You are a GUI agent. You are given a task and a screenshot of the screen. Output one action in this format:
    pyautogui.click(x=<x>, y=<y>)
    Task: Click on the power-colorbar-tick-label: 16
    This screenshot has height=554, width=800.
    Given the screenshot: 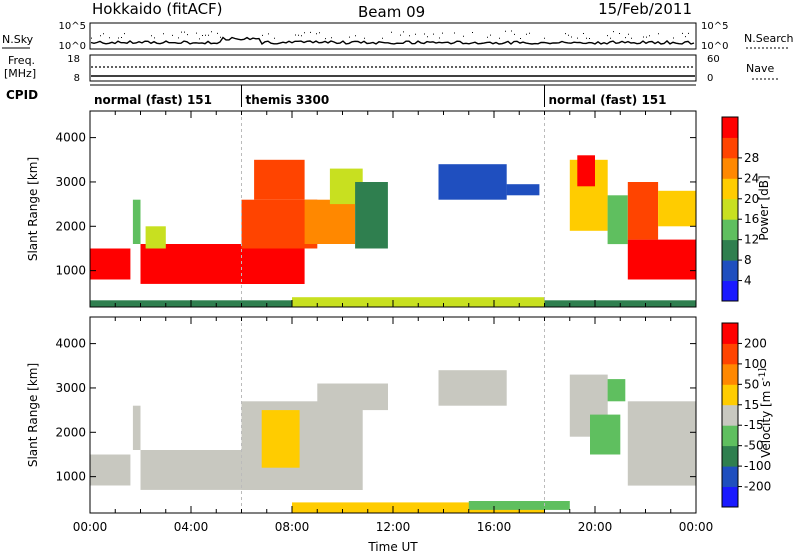 What is the action you would take?
    pyautogui.click(x=751, y=219)
    